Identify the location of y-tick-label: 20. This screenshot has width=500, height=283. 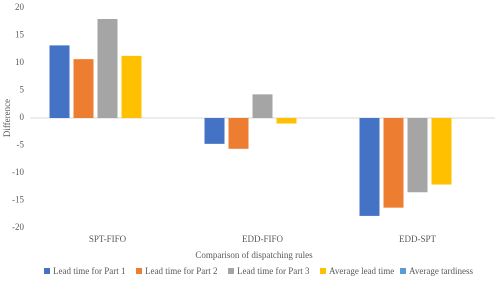
(20, 7).